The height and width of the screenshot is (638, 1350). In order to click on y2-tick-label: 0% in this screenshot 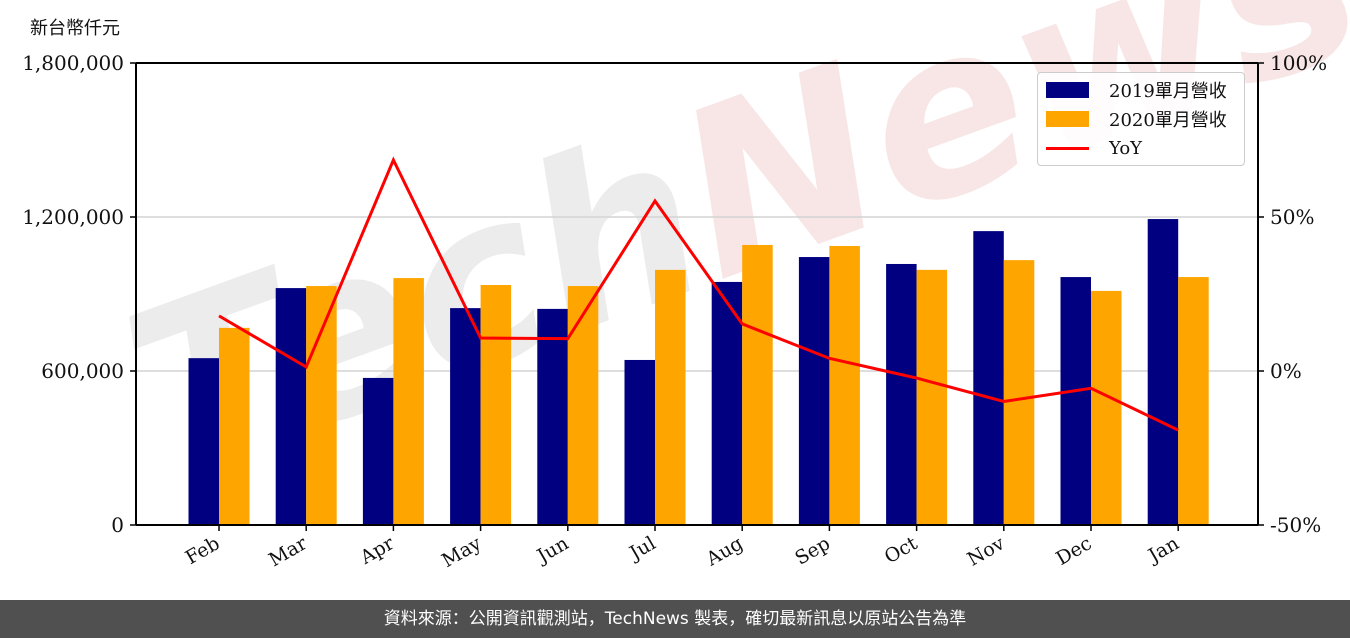, I will do `click(1286, 371)`.